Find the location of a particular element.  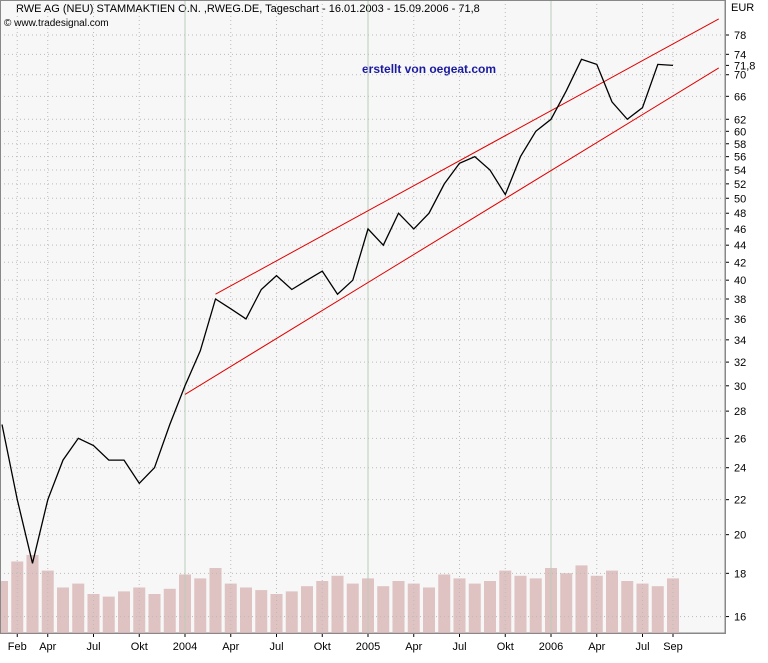

y-tick-label: 66 is located at coordinates (740, 97).